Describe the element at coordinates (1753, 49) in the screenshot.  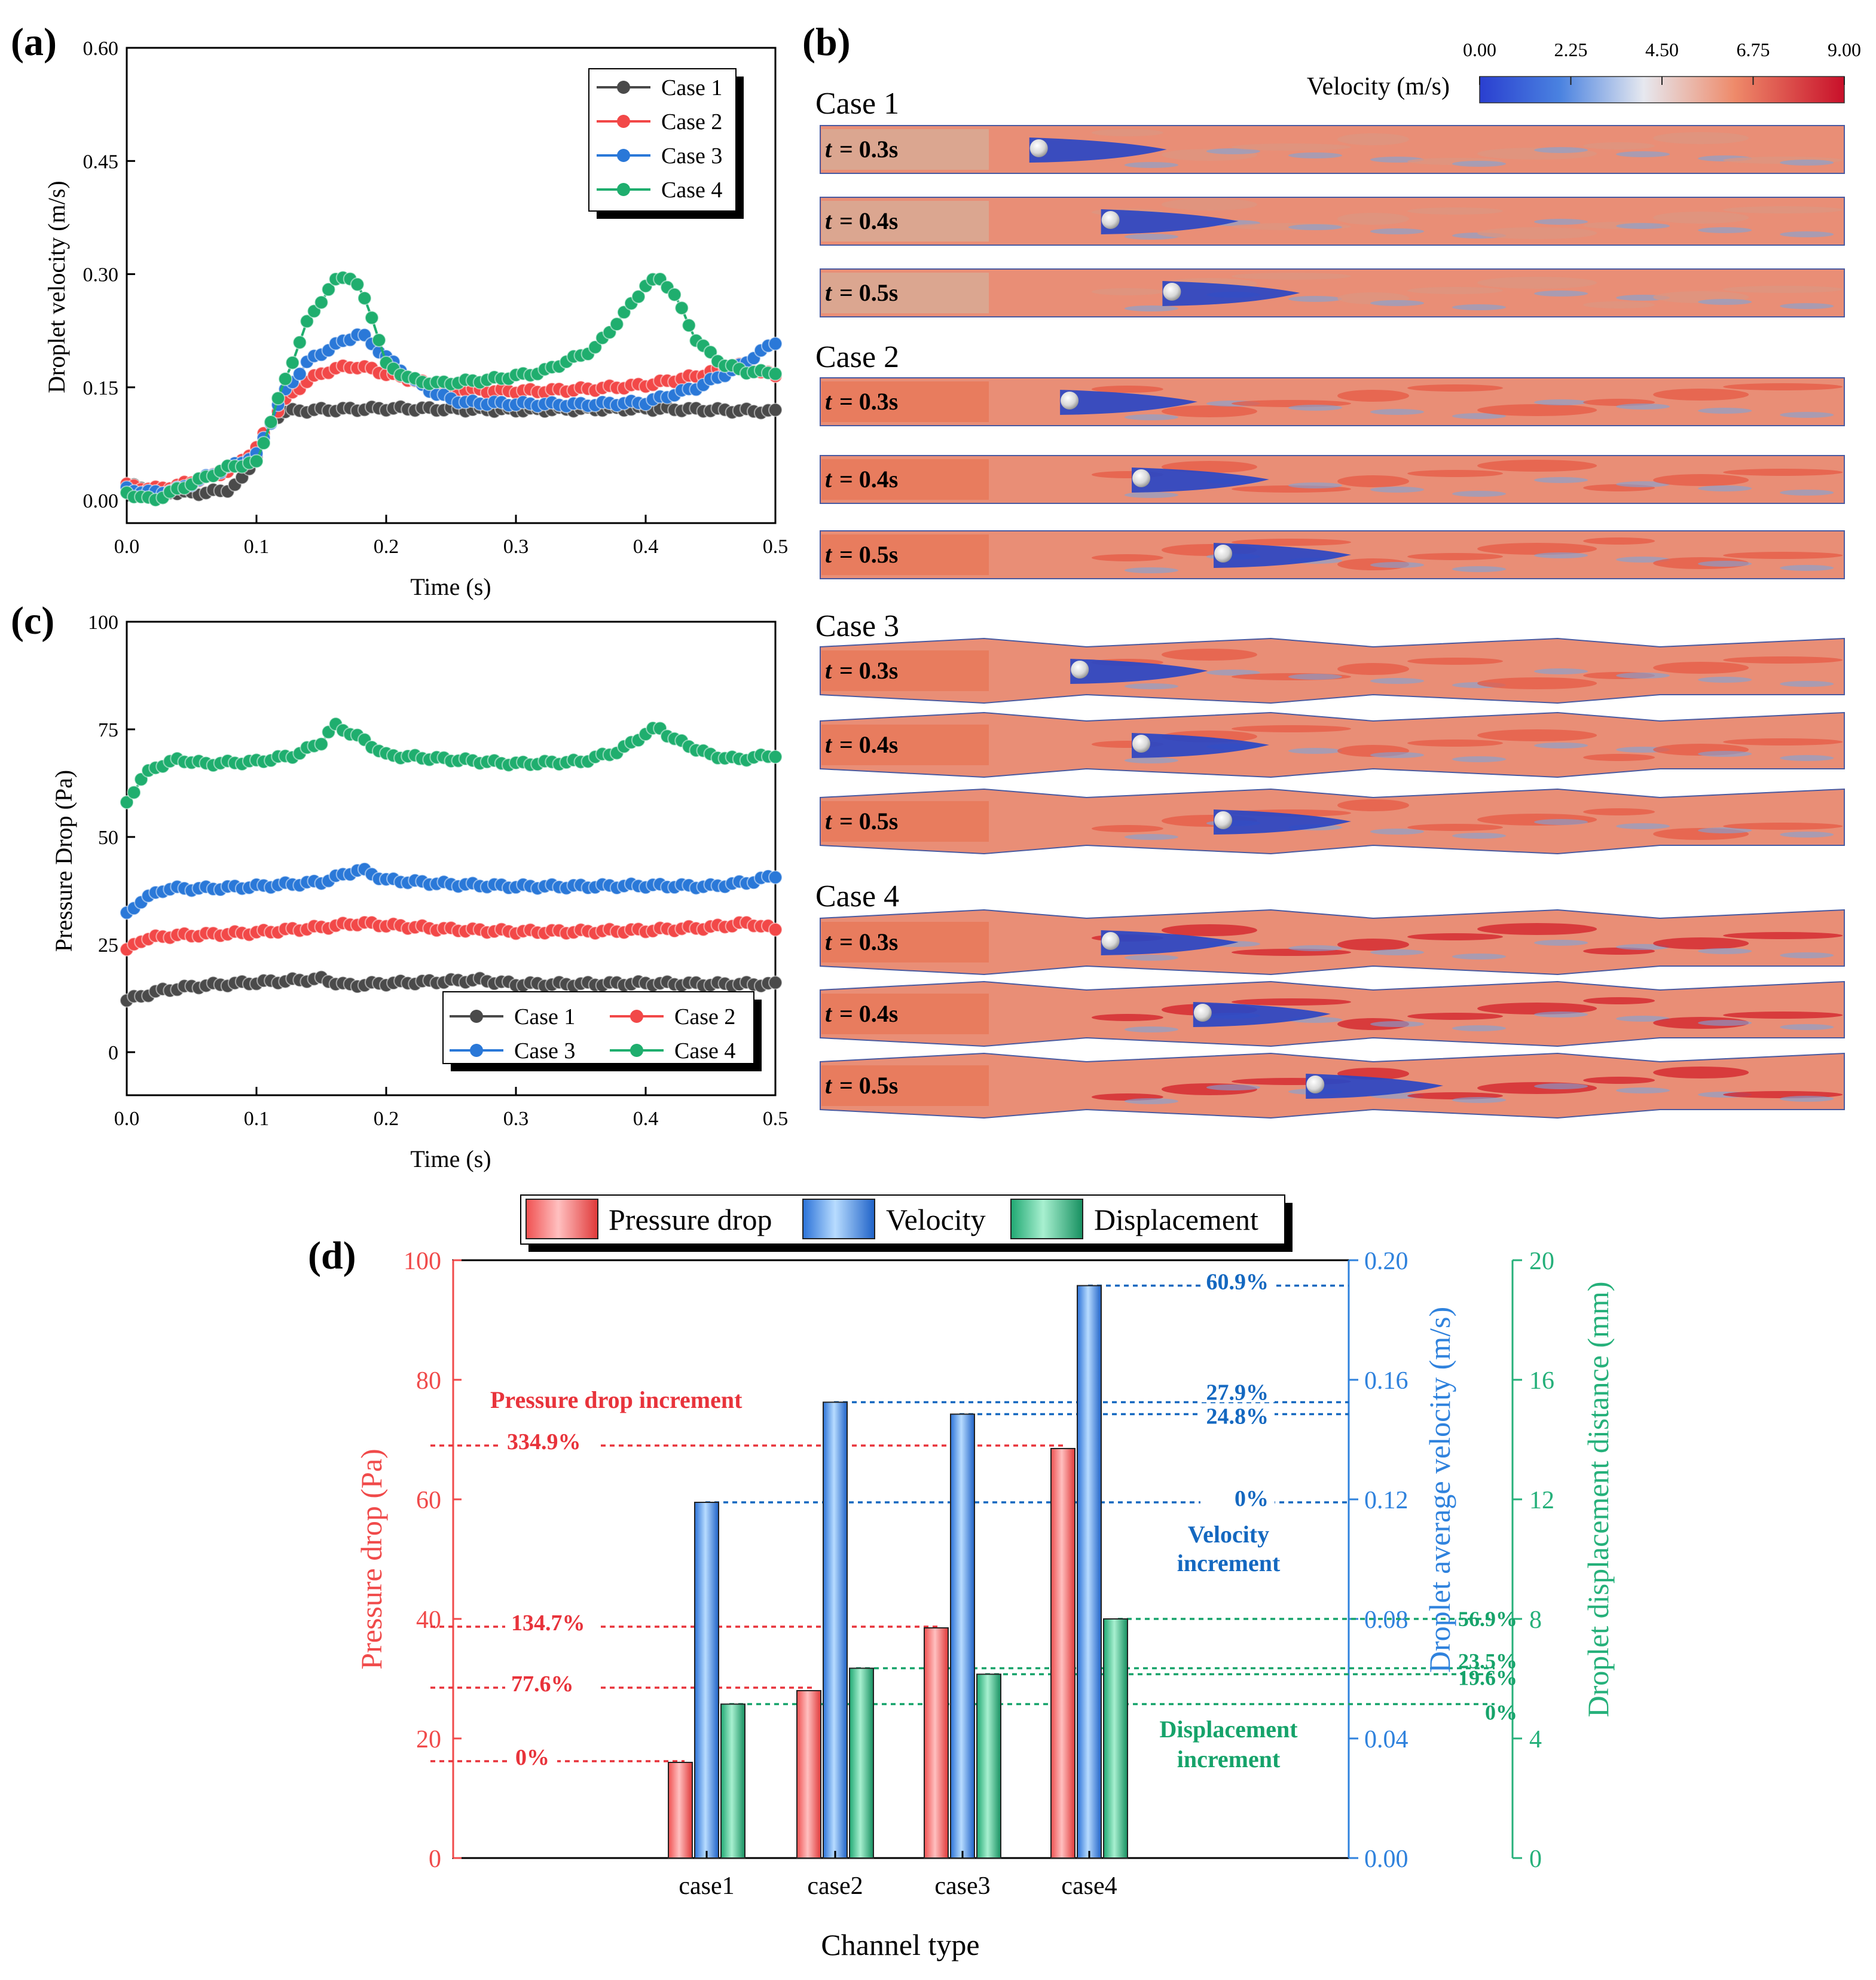
I see `colorbar-tick-label: 6.75` at that location.